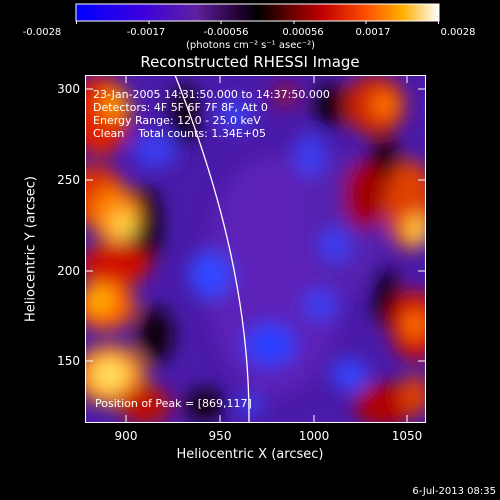  Describe the element at coordinates (68, 89) in the screenshot. I see `y-tick-label: 300` at that location.